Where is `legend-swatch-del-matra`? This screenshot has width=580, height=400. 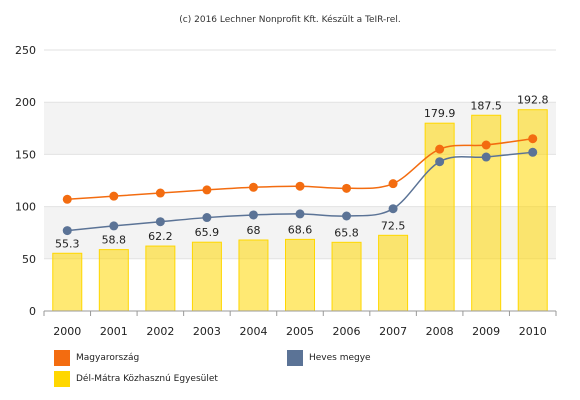
legend-swatch-del-matra is located at coordinates (62, 379).